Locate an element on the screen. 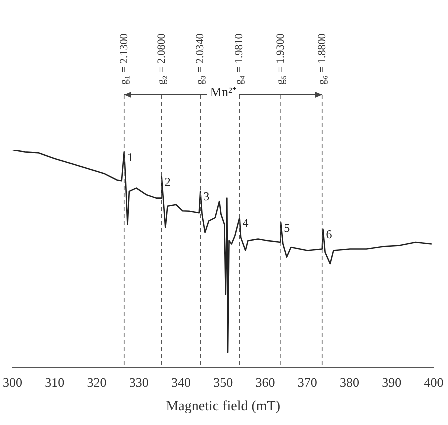 Image resolution: width=448 pixels, height=425 pixels. annotation: 2 is located at coordinates (167, 182).